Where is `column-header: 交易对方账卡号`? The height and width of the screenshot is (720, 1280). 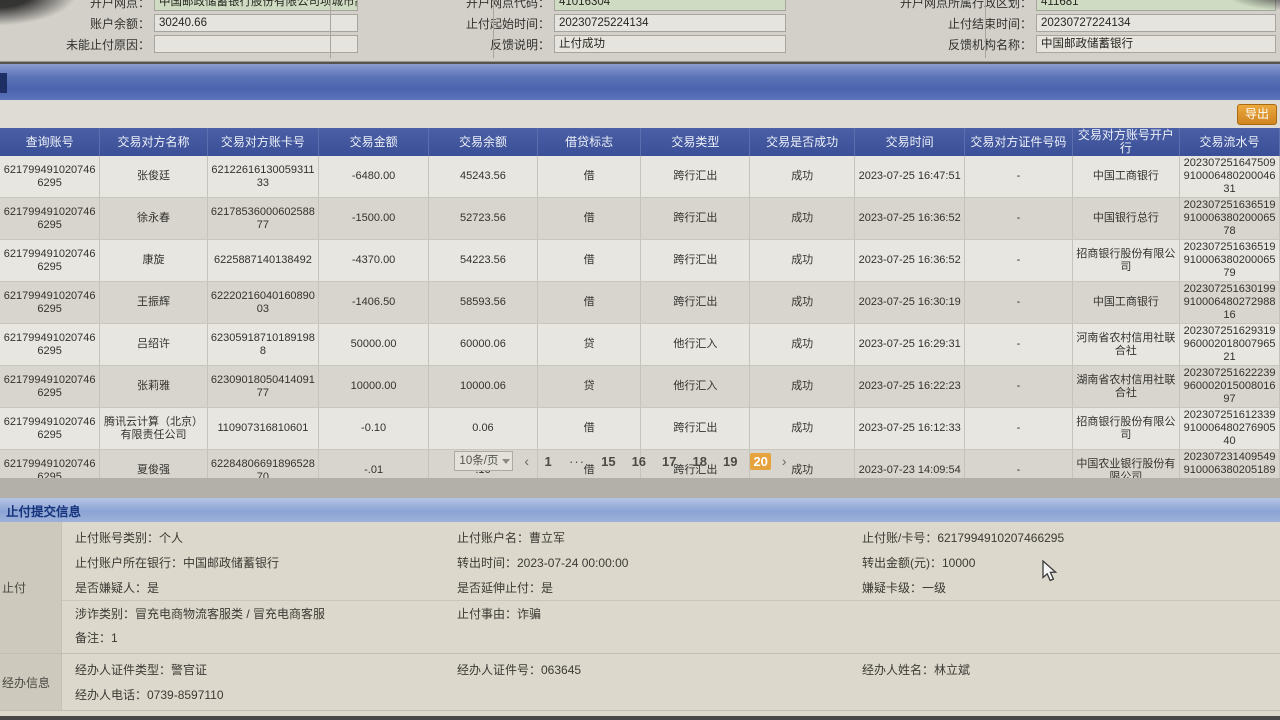
column-header: 交易对方账卡号 is located at coordinates (263, 142).